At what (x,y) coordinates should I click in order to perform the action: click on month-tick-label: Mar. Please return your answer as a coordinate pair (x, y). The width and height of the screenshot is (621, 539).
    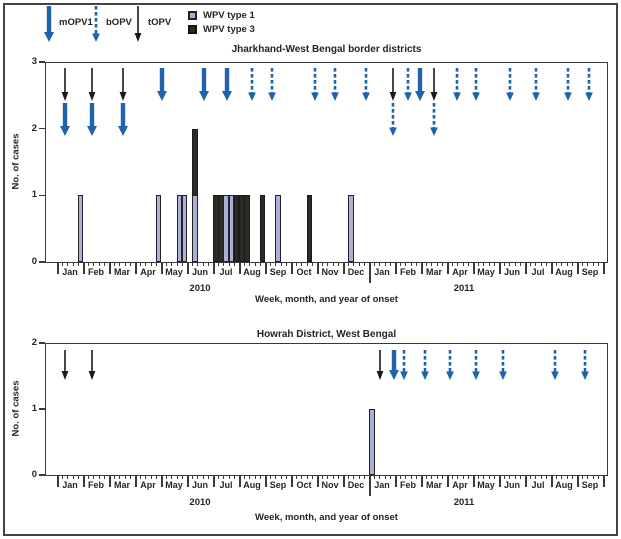
    Looking at the image, I should click on (433, 271).